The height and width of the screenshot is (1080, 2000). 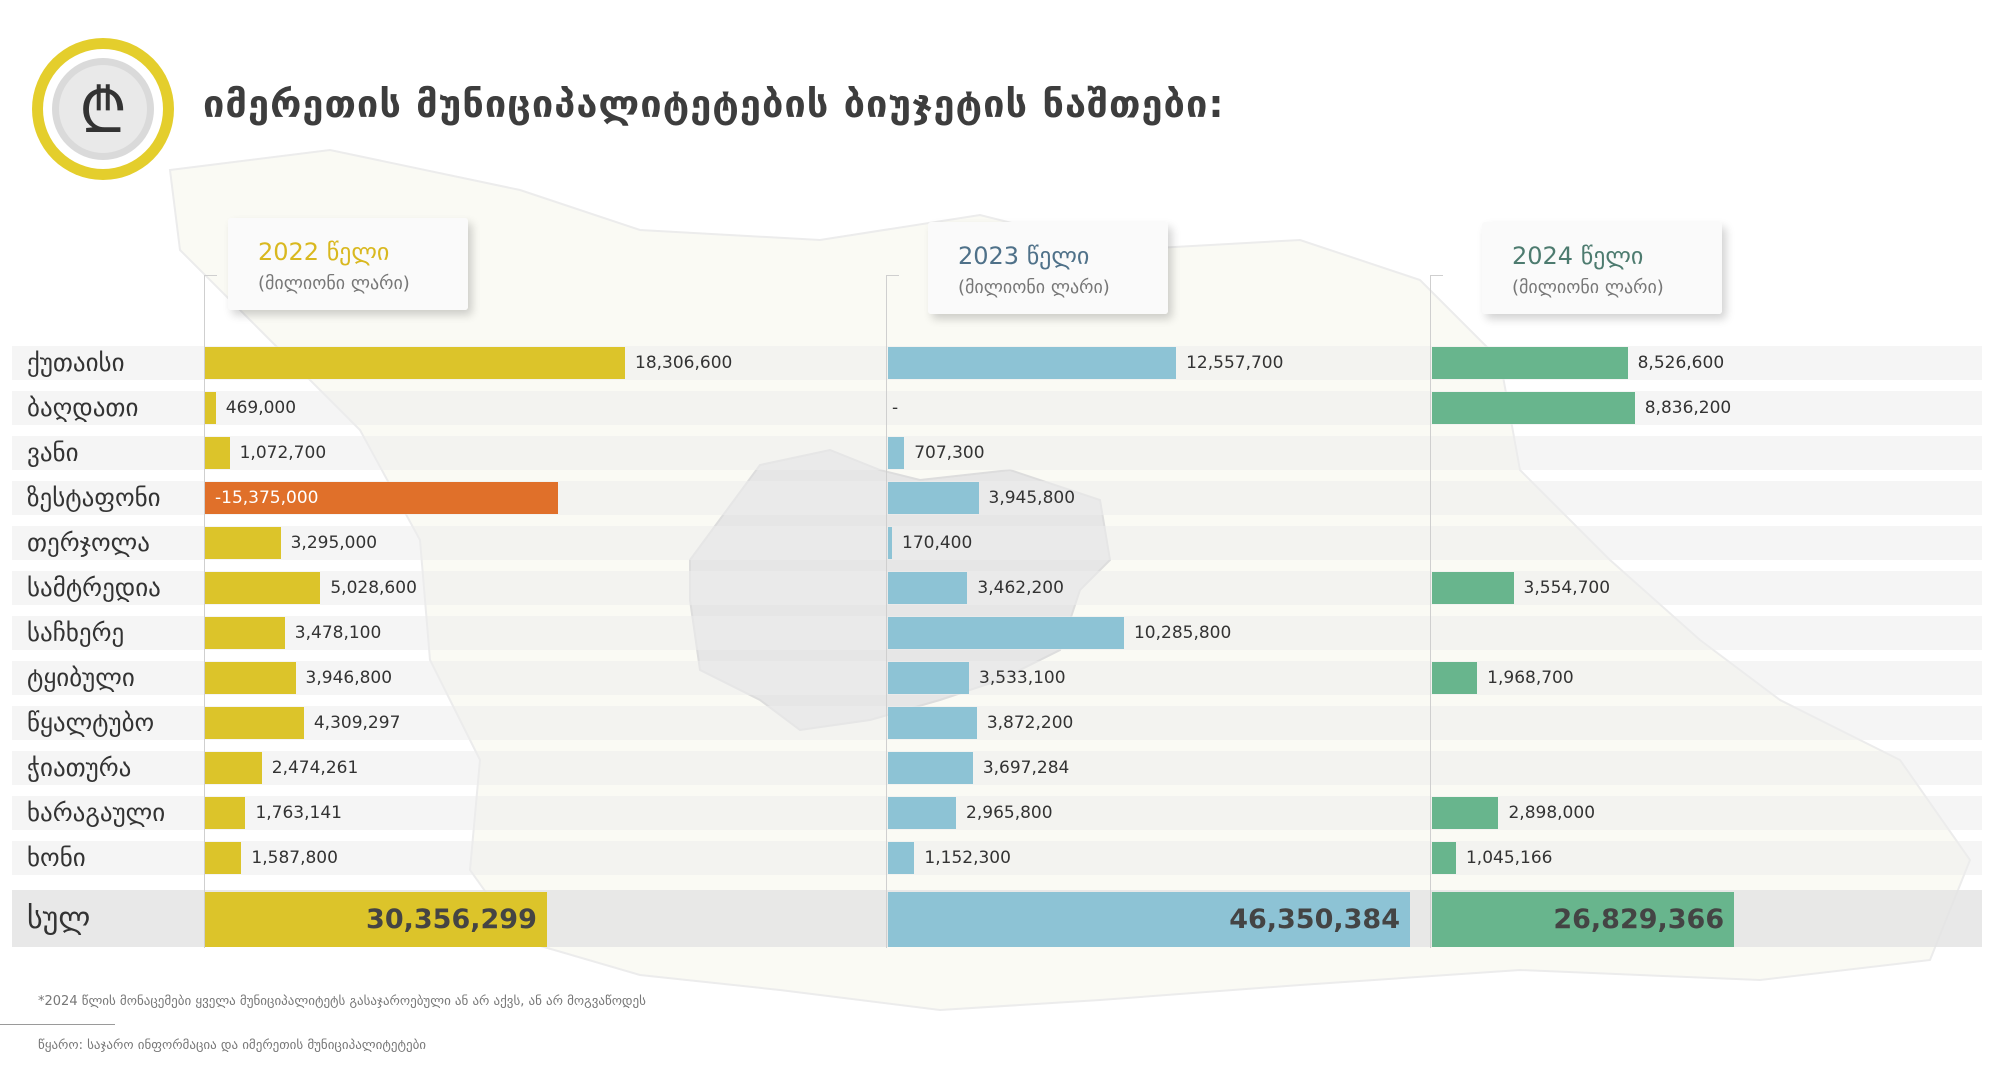 What do you see at coordinates (451, 919) in the screenshot?
I see `total-value-2022: 30,356,299` at bounding box center [451, 919].